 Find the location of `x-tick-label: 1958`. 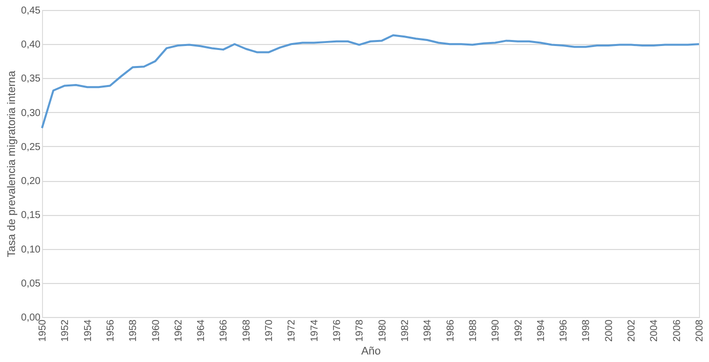

x-tick-label: 1958 is located at coordinates (134, 330).